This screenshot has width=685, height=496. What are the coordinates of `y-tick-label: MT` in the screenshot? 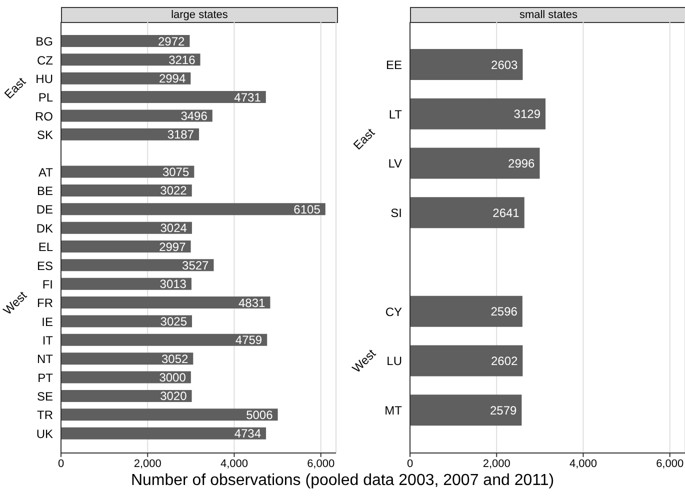 It's located at (393, 411).